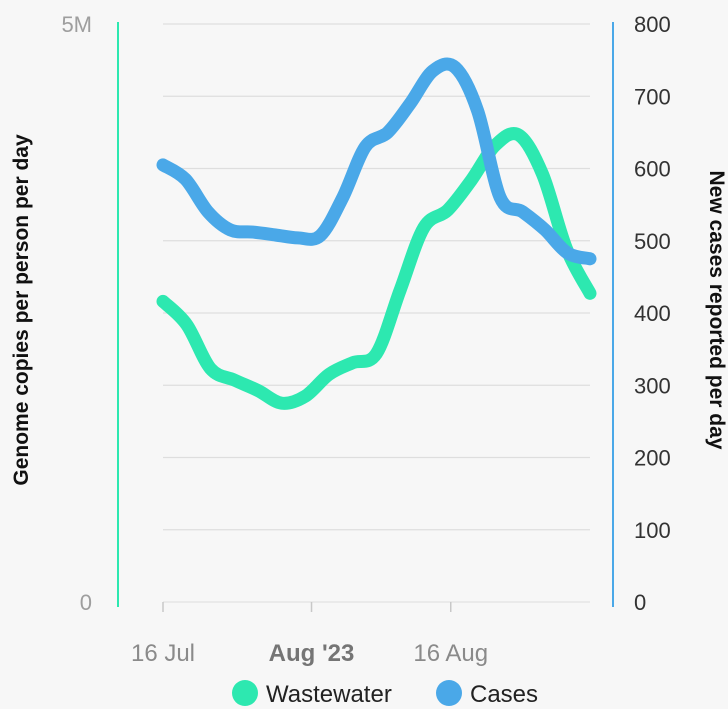  I want to click on y-left-tick-label: 5M, so click(76, 24).